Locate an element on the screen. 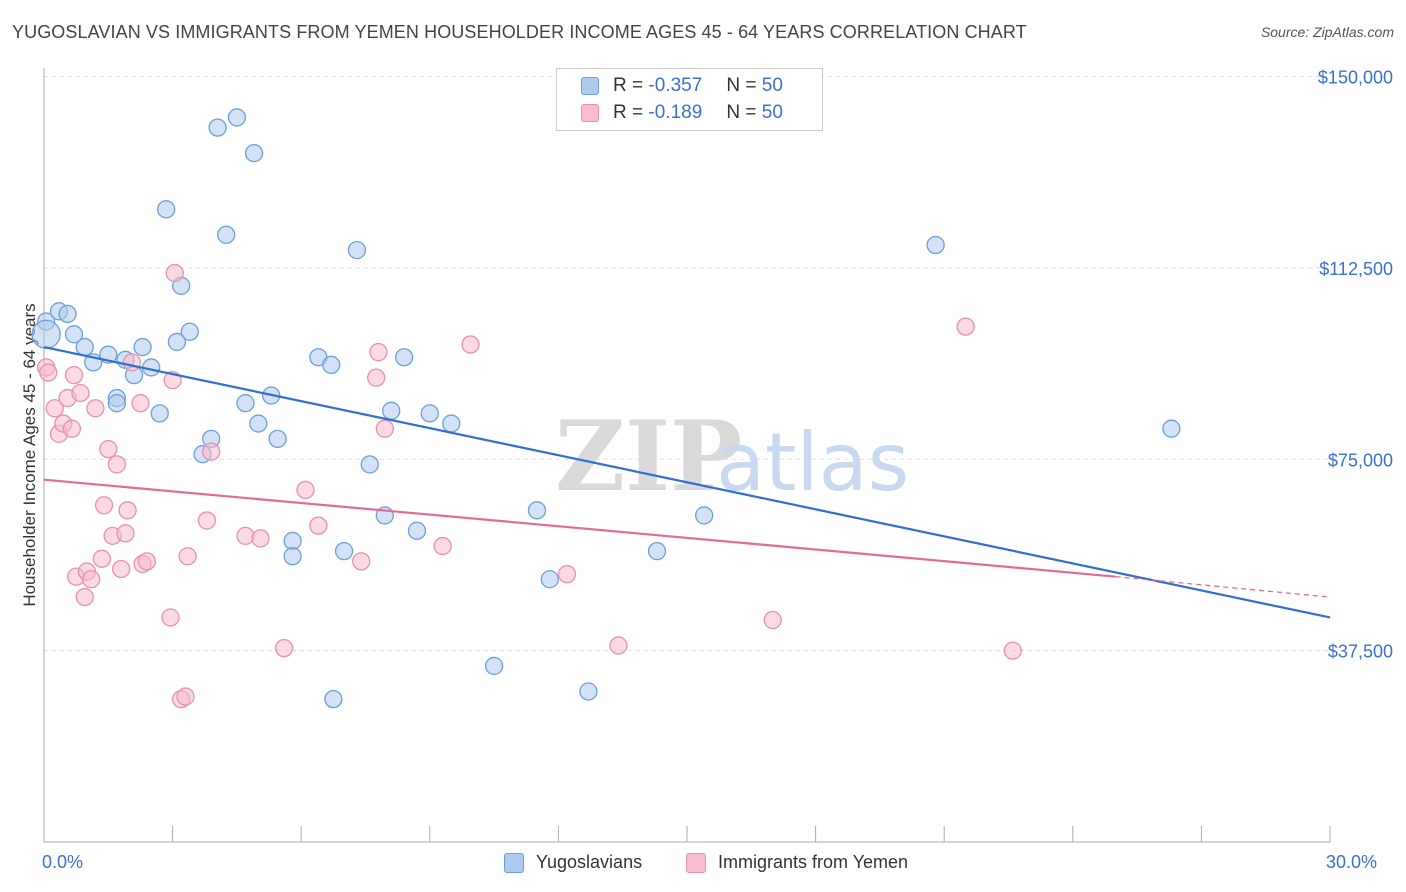 The width and height of the screenshot is (1406, 892). legend-item-yemen: Immigrants from Yemen is located at coordinates (797, 862).